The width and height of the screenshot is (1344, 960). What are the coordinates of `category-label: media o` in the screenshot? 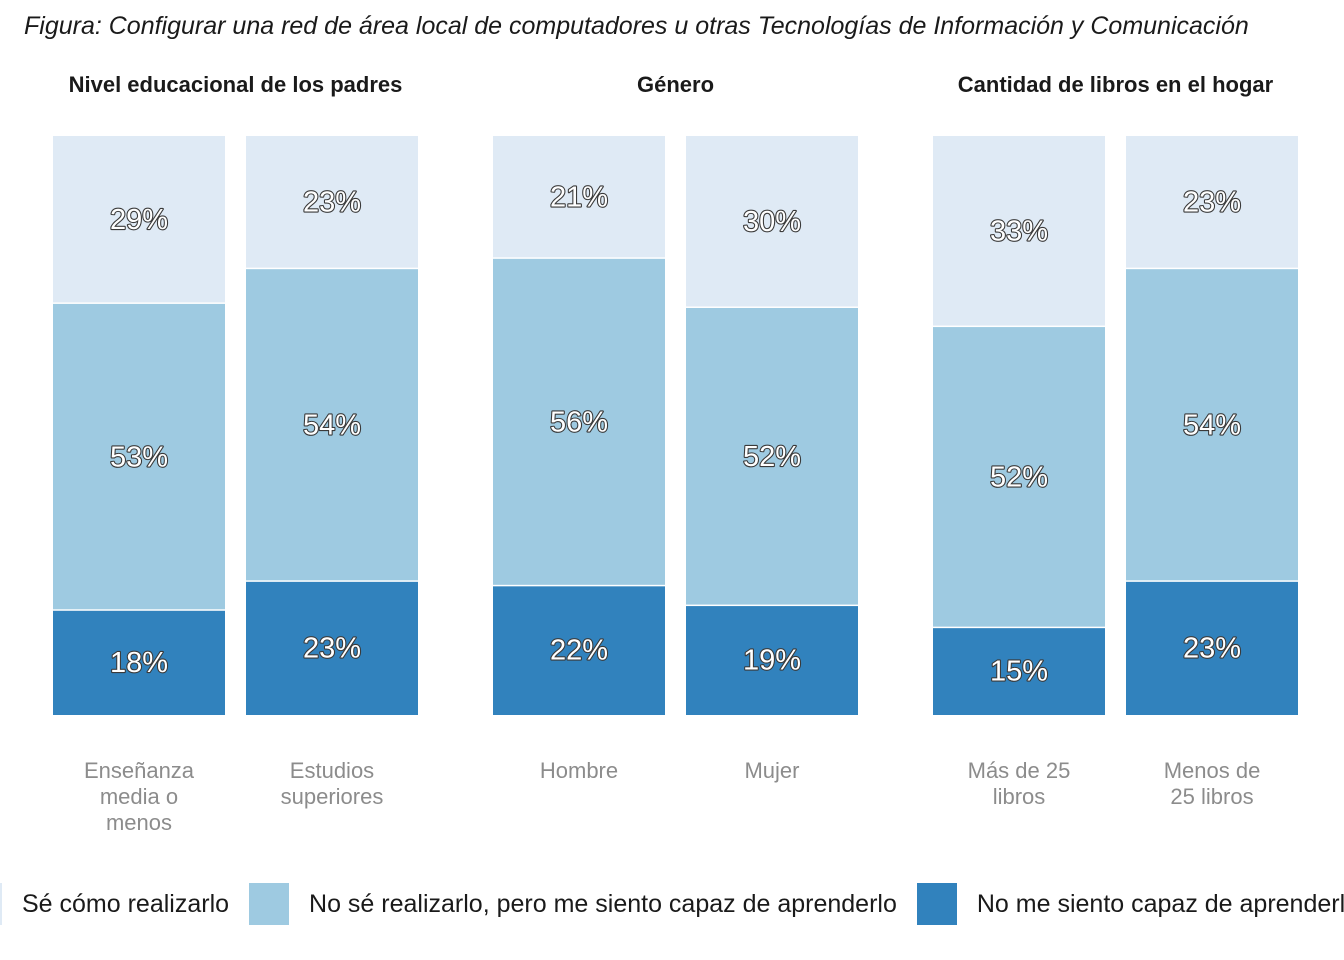 It's located at (139, 796).